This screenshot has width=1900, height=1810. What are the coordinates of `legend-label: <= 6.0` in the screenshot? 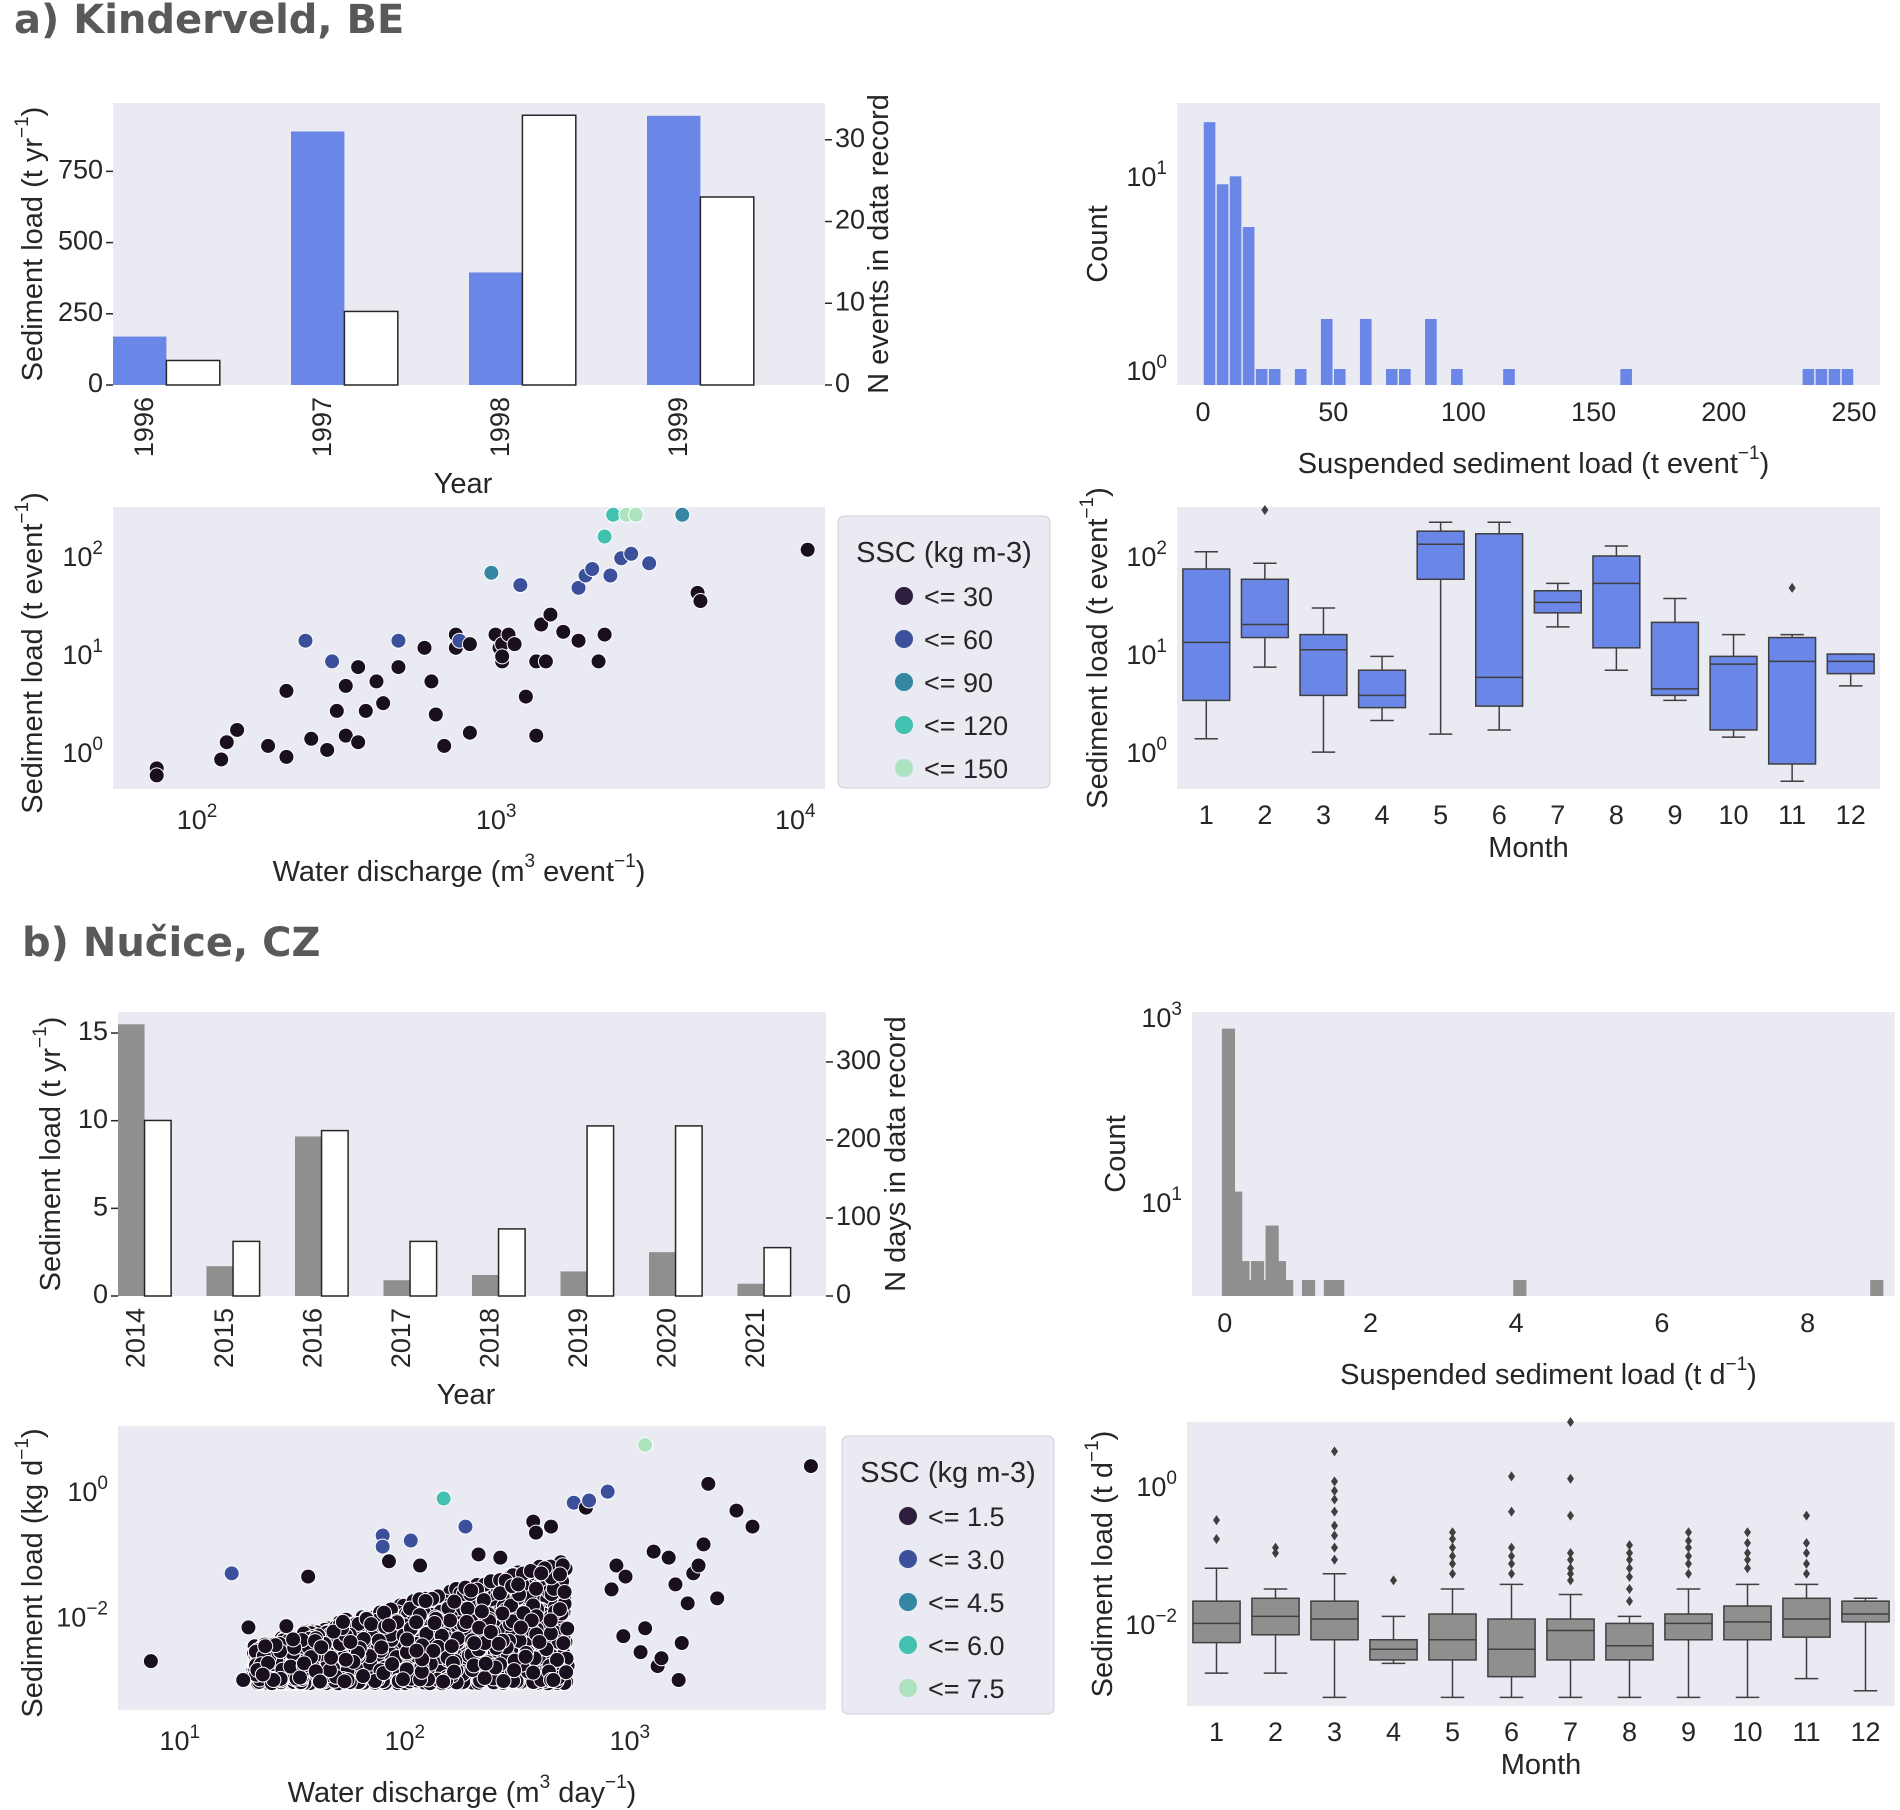 It's located at (966, 1646).